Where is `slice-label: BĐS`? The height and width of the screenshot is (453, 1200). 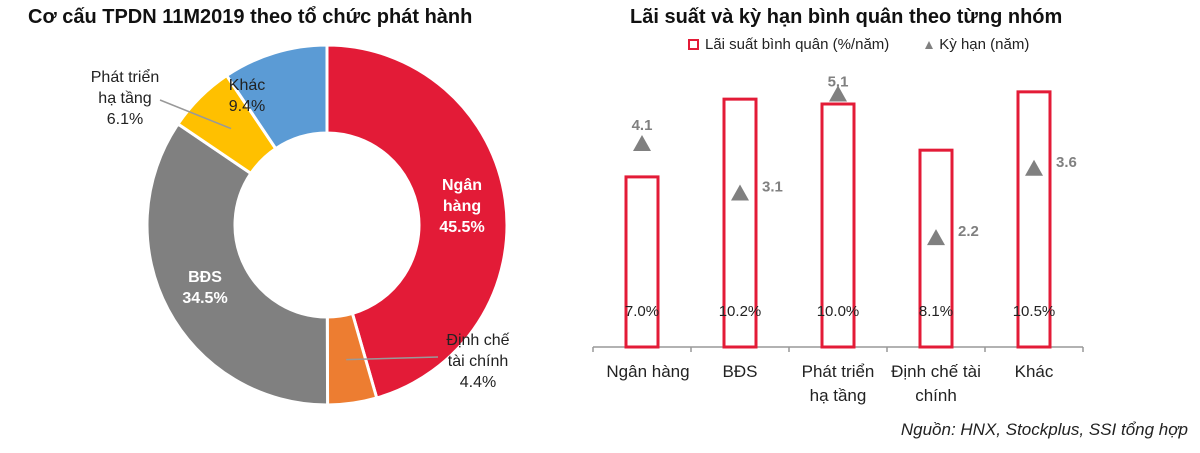
slice-label: BĐS is located at coordinates (205, 277).